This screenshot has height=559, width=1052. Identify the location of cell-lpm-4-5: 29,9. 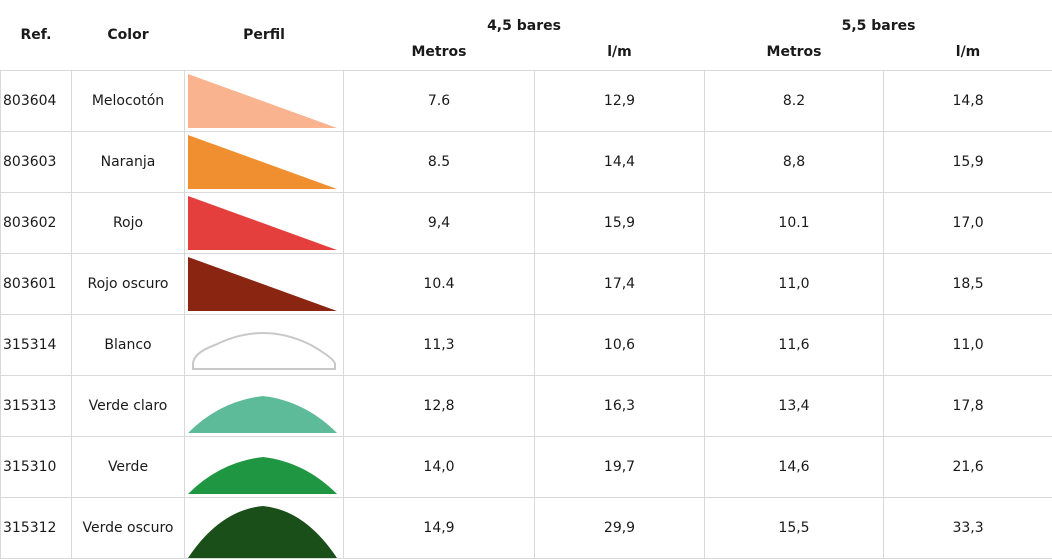
(620, 528).